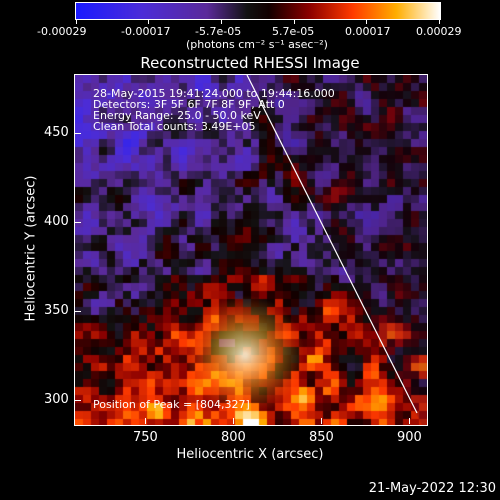  I want to click on y-tick-label: 350, so click(56, 310).